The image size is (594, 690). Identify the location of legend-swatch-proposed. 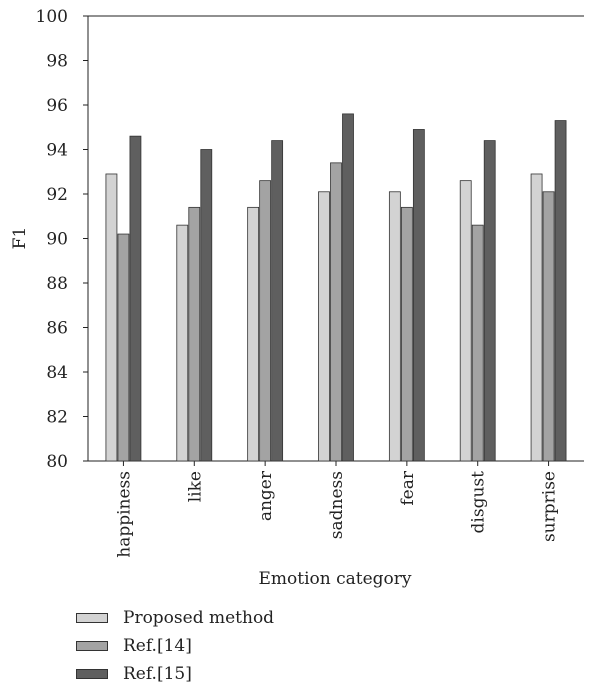
(92, 618).